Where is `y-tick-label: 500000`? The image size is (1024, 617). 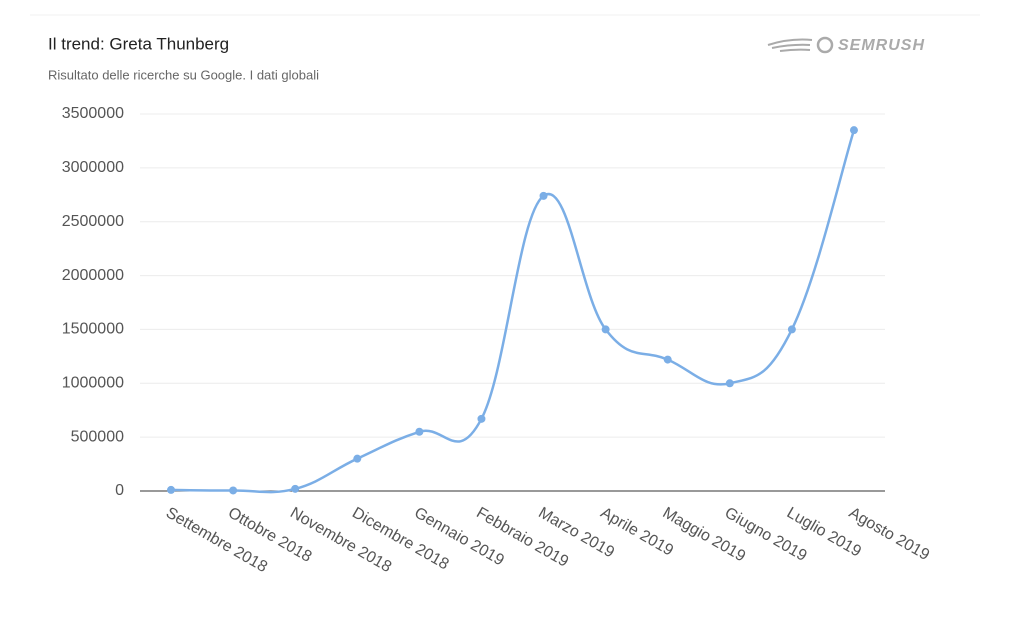 y-tick-label: 500000 is located at coordinates (97, 436).